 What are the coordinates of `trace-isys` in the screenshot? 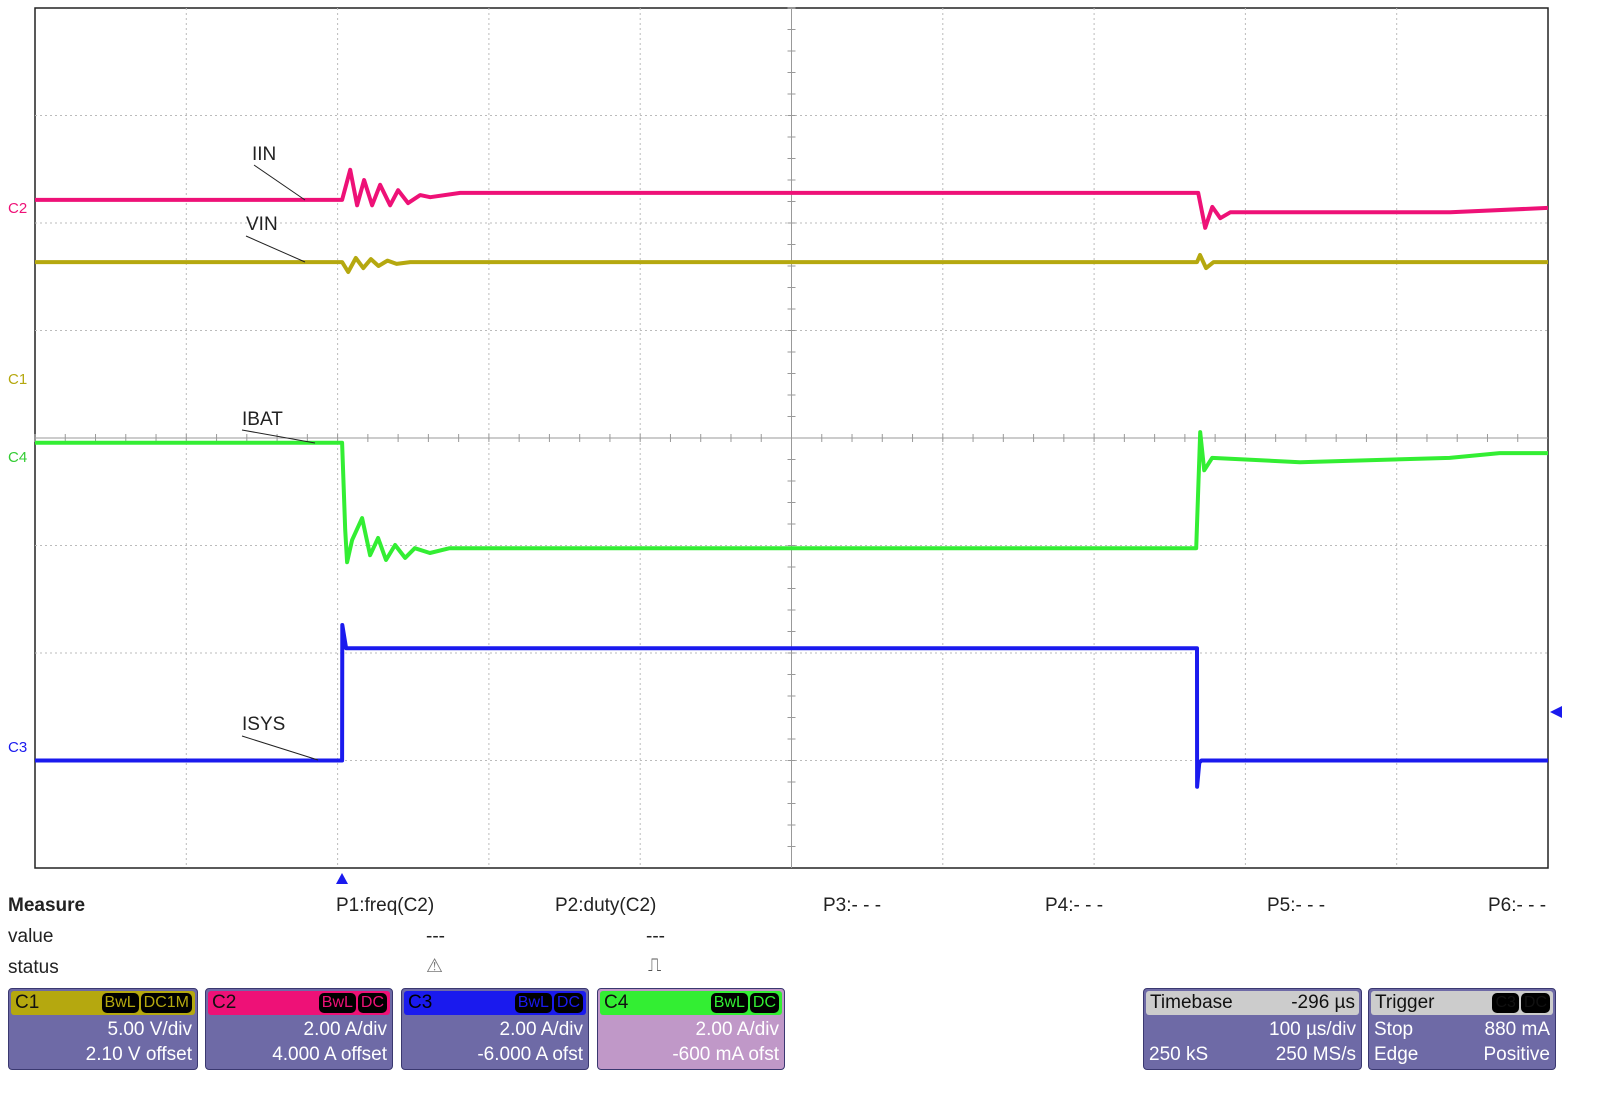 It's located at (791, 706).